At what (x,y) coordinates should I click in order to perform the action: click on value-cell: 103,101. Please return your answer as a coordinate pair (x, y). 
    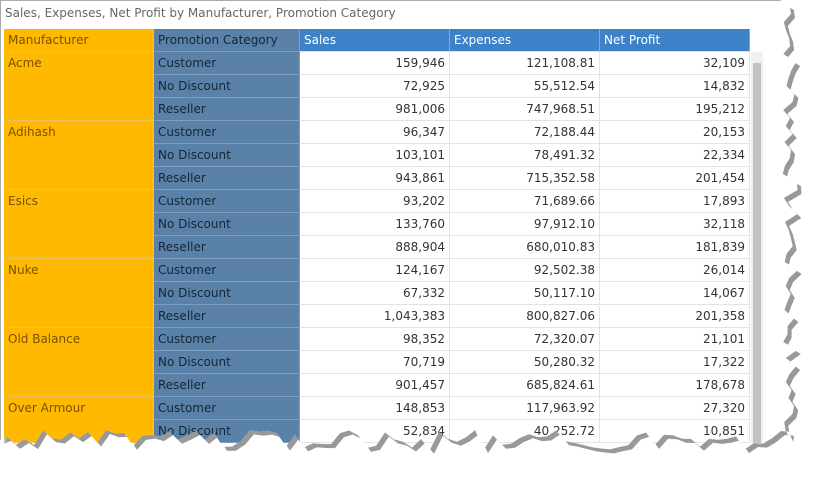
    Looking at the image, I should click on (375, 155).